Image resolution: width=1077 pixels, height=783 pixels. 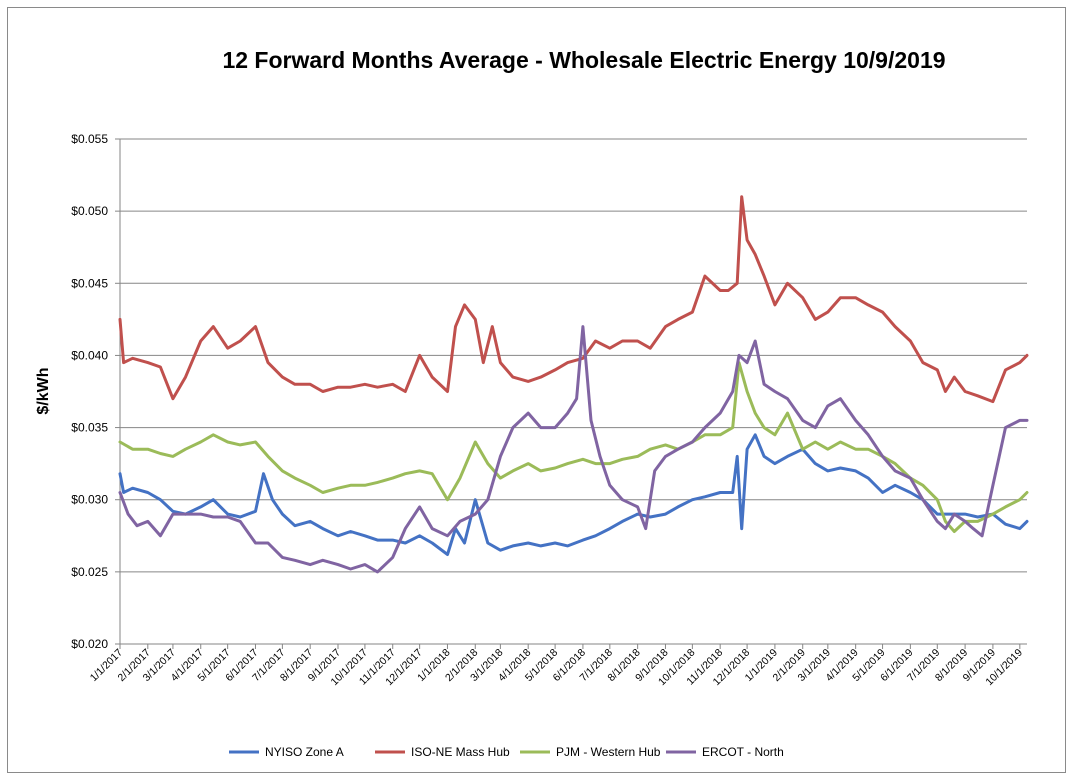 I want to click on legend-label-iso-ne-mass-hub: ISO-NE Mass Hub, so click(x=460, y=752).